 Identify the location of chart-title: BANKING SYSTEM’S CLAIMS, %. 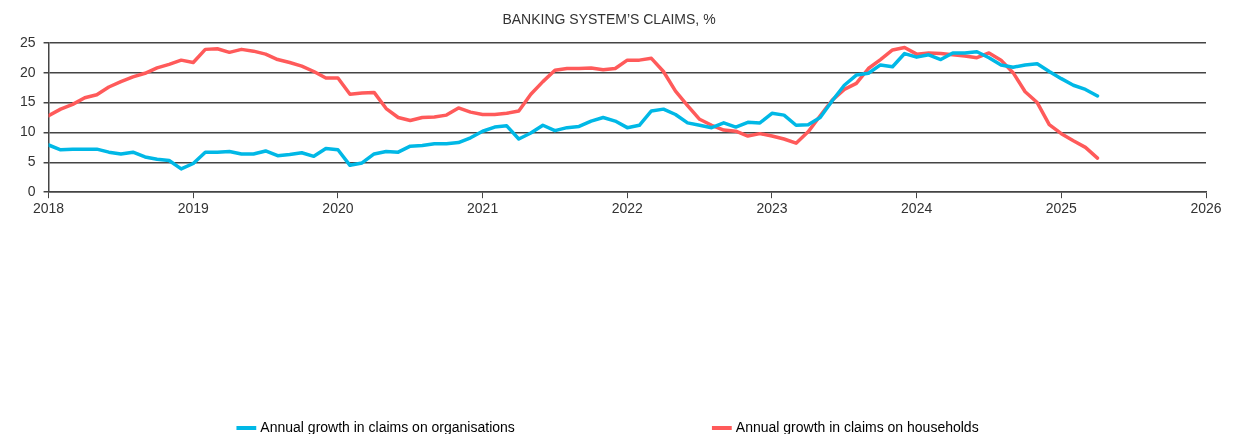
(609, 19).